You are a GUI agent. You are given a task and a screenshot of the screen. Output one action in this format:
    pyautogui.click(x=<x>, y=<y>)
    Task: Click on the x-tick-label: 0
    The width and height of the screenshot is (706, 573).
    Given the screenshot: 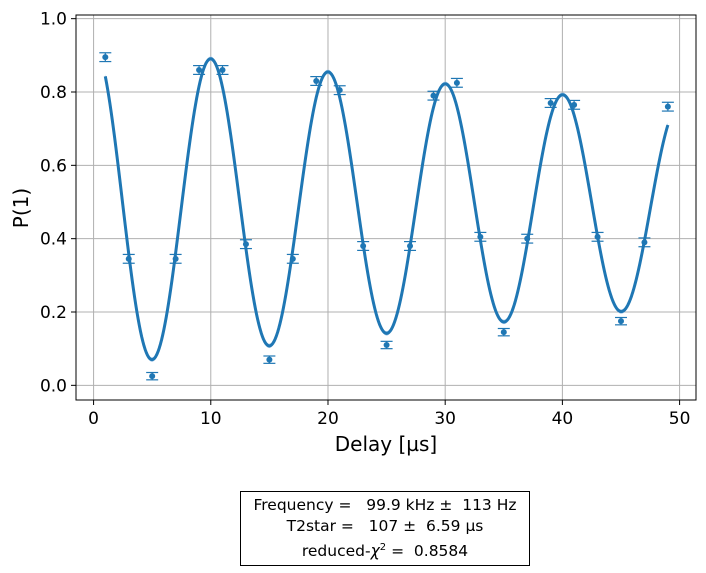 What is the action you would take?
    pyautogui.click(x=93, y=419)
    